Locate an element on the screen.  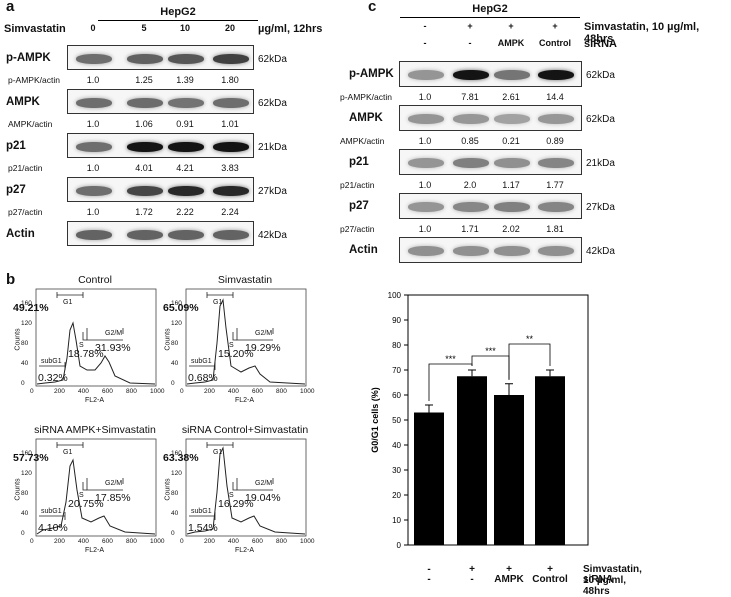
blot-ratio-value: 7.81 is located at coordinates (470, 97).